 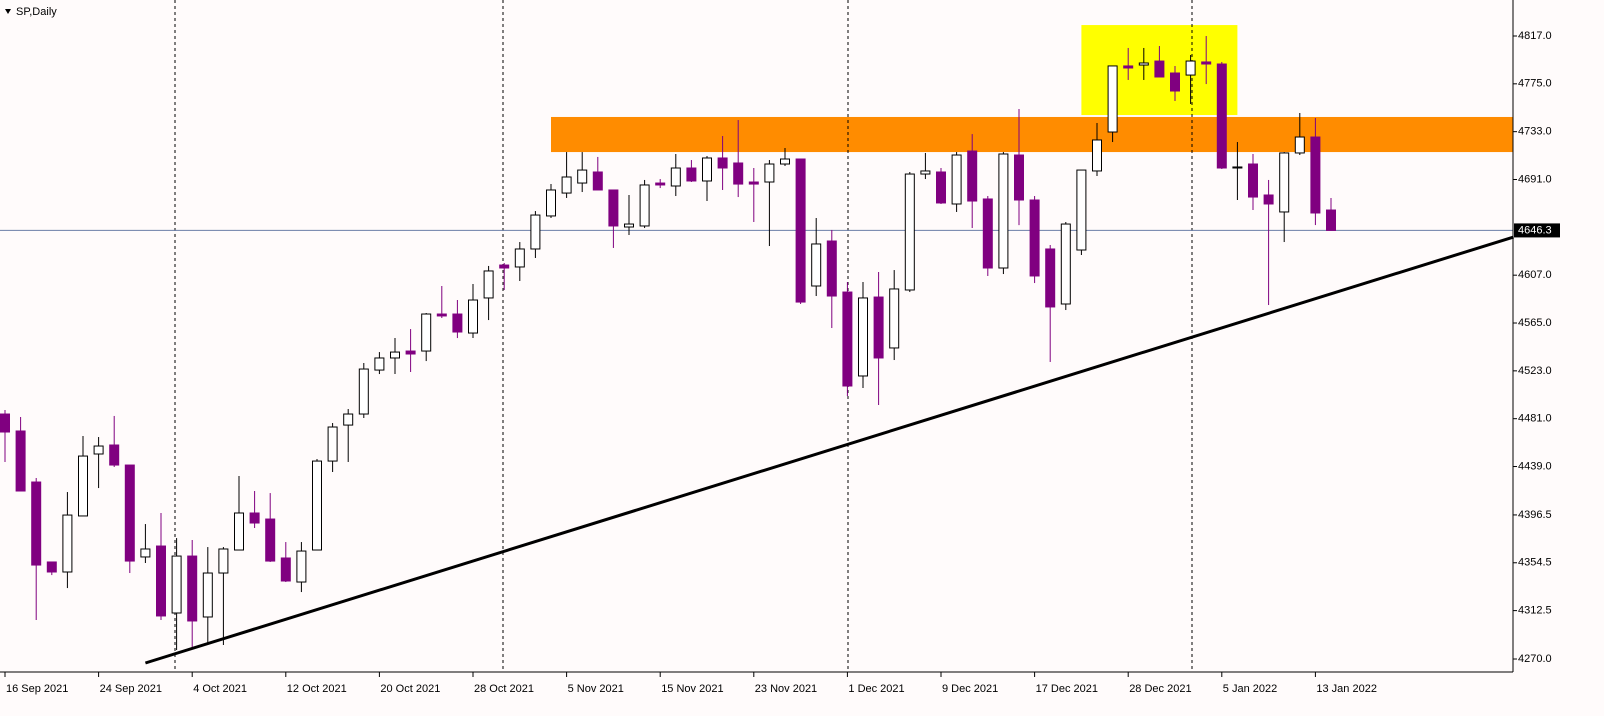 What do you see at coordinates (786, 689) in the screenshot?
I see `x-tick-label: 23 Nov 2021` at bounding box center [786, 689].